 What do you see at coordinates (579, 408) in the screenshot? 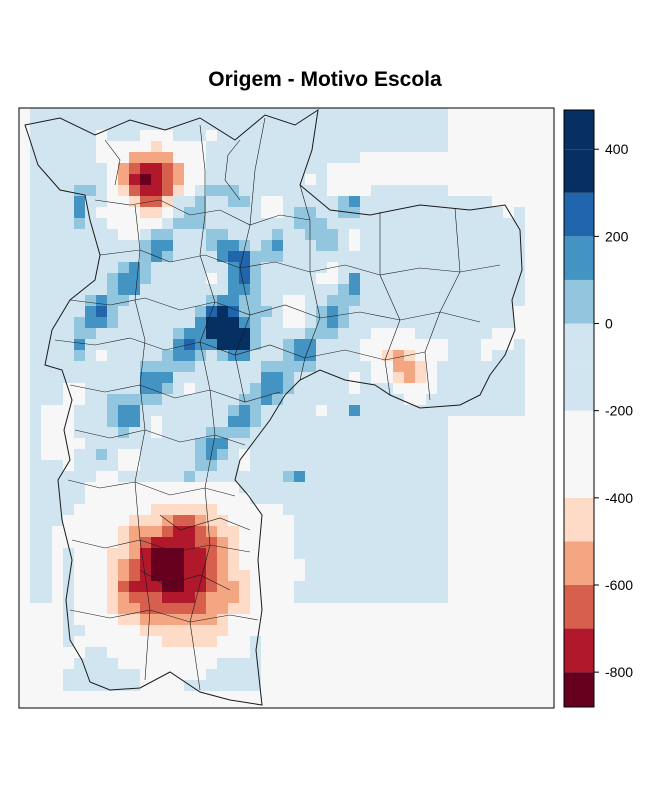
I see `colorbar-frame` at bounding box center [579, 408].